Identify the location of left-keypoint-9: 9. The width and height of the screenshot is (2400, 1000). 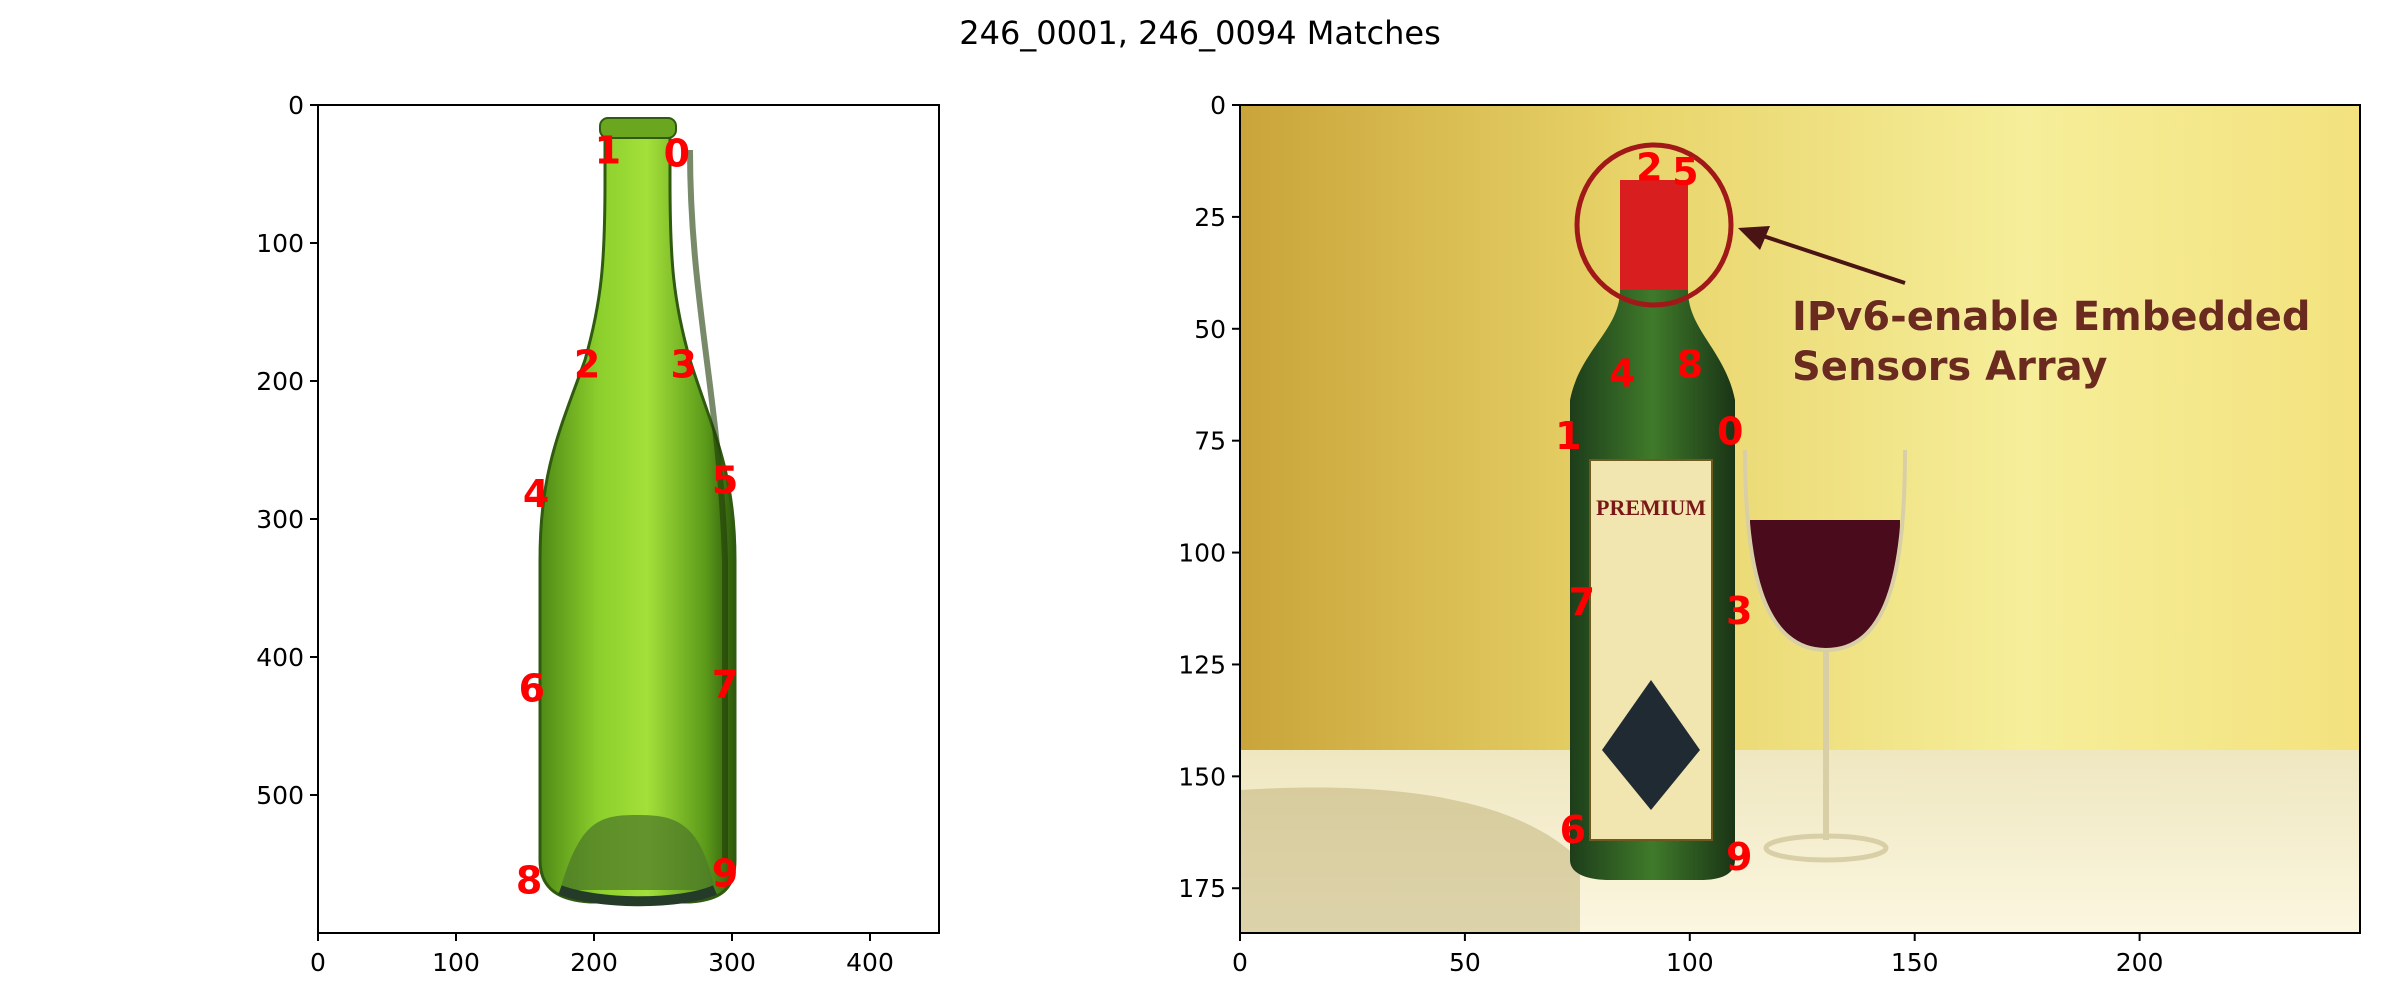
(725, 874).